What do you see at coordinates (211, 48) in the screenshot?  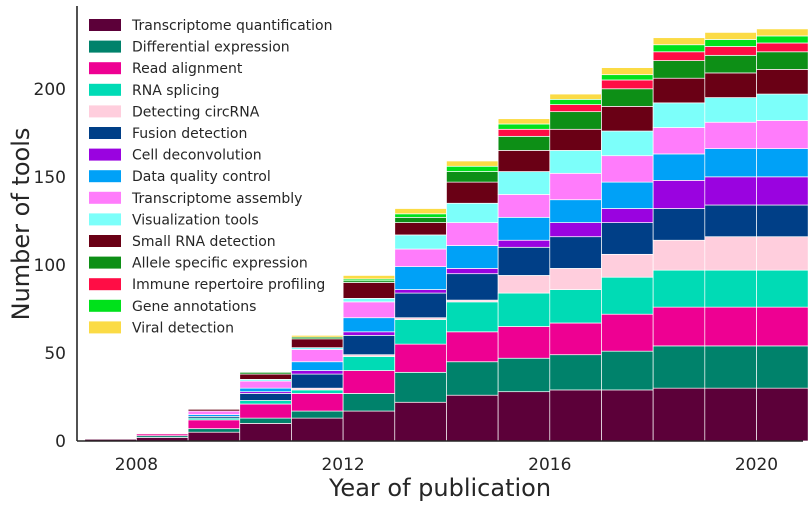 I see `legend-label-differential-expression: Differential expression` at bounding box center [211, 48].